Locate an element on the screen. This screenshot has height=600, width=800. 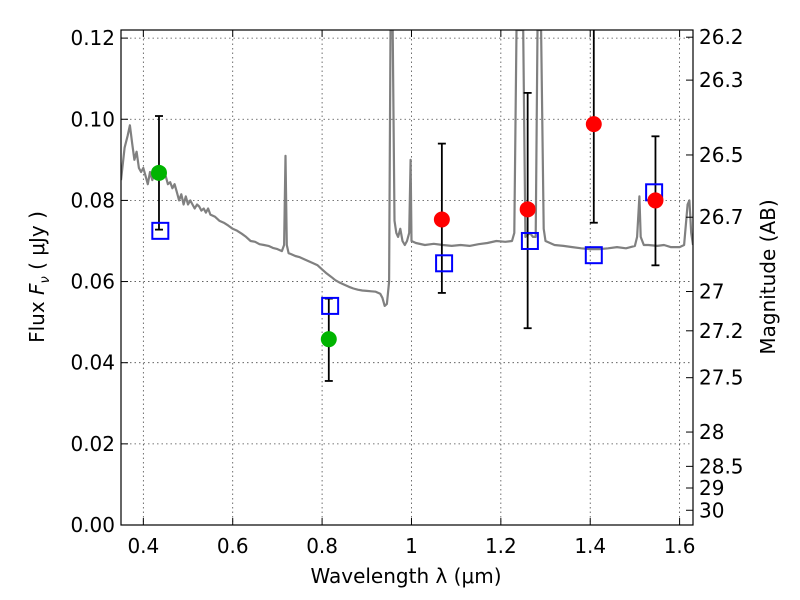
y-axis: 0.00 0.02 0.04 0.06 0.08 0.10 0.12 is located at coordinates (99, 281).